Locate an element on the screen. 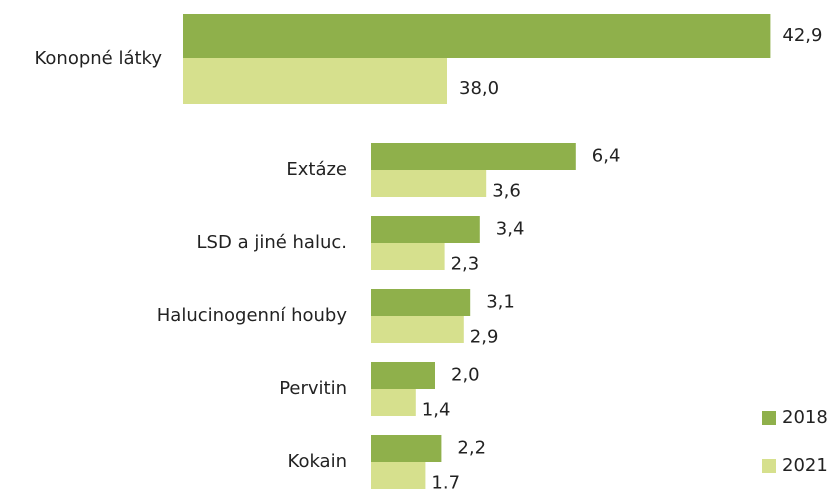  value-label: 42,9 is located at coordinates (802, 35).